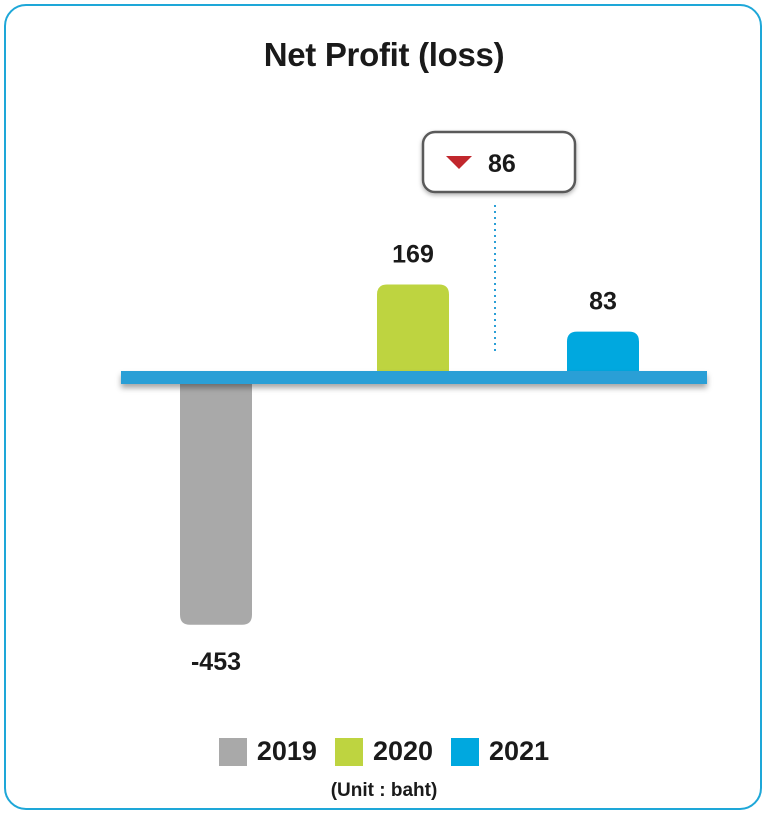 This screenshot has height=817, width=768. What do you see at coordinates (216, 662) in the screenshot?
I see `data-label-2019: -453` at bounding box center [216, 662].